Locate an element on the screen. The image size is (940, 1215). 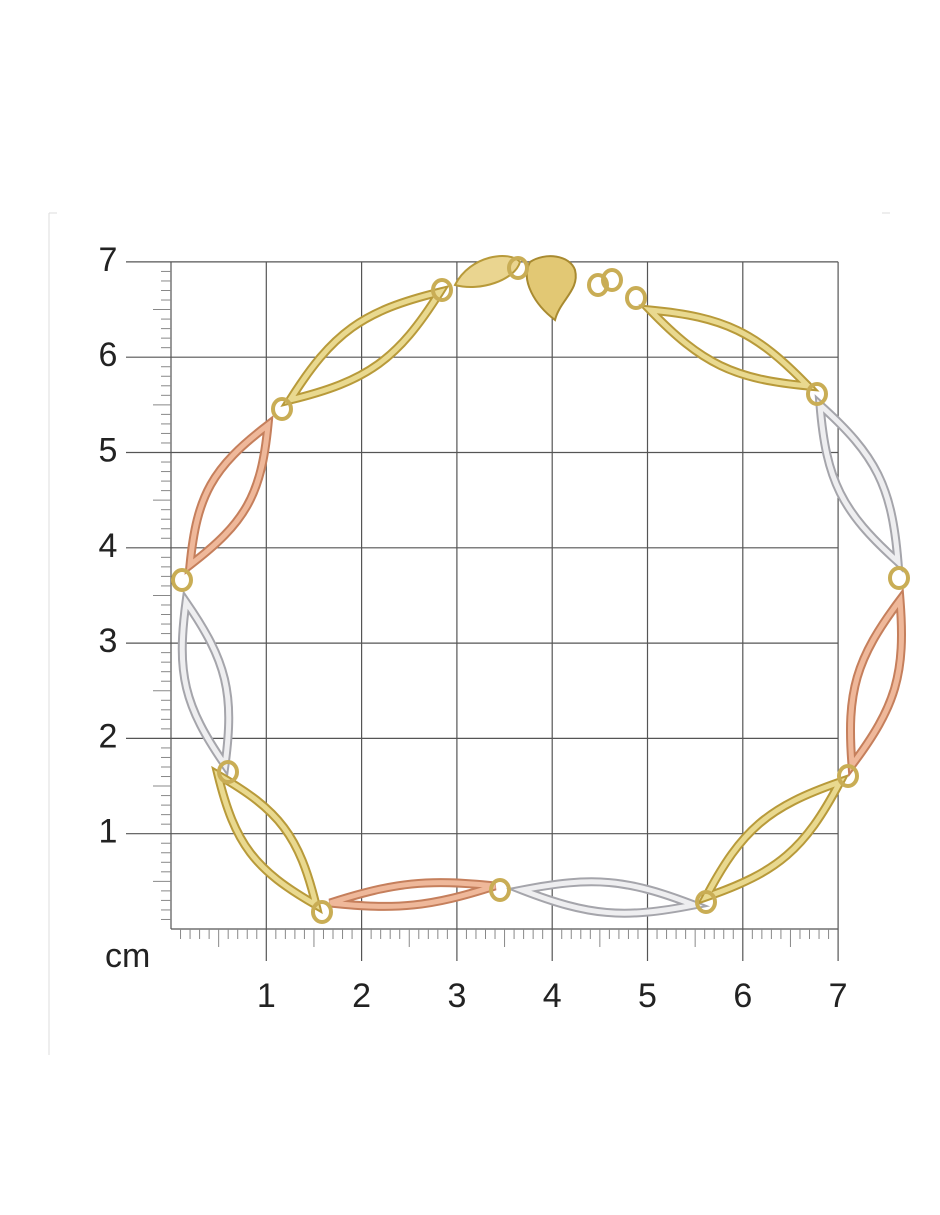
y-tick-label: 7 is located at coordinates (108, 260).